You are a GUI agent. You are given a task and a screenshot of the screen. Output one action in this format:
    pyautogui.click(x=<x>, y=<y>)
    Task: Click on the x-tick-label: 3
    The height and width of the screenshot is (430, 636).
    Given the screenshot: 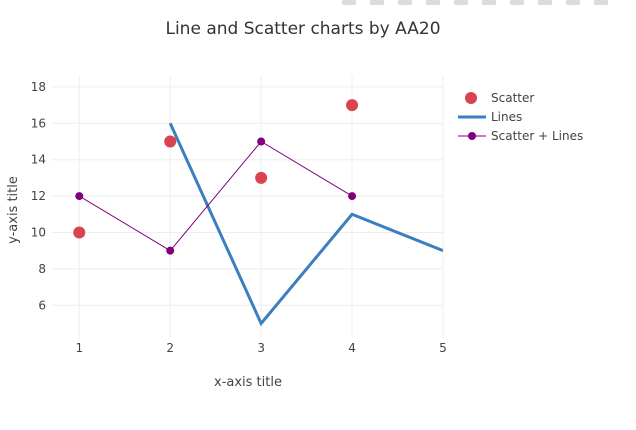 What is the action you would take?
    pyautogui.click(x=261, y=348)
    